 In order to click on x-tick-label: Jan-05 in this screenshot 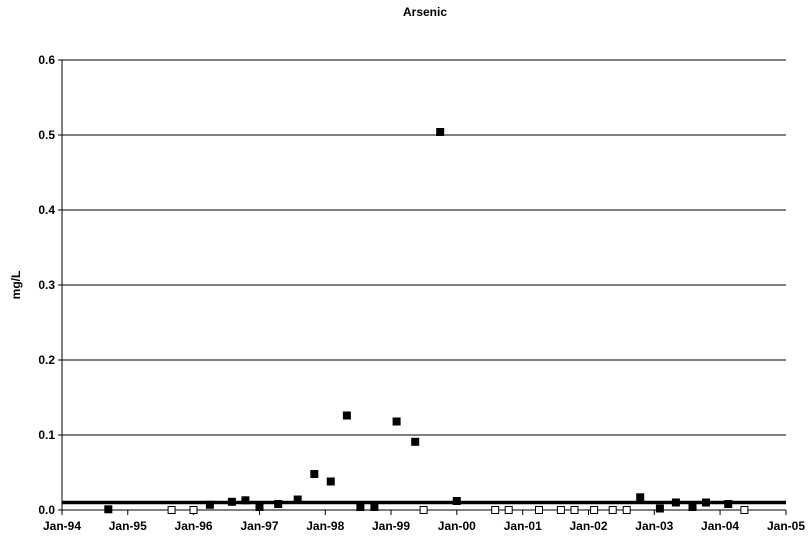, I will do `click(786, 526)`.